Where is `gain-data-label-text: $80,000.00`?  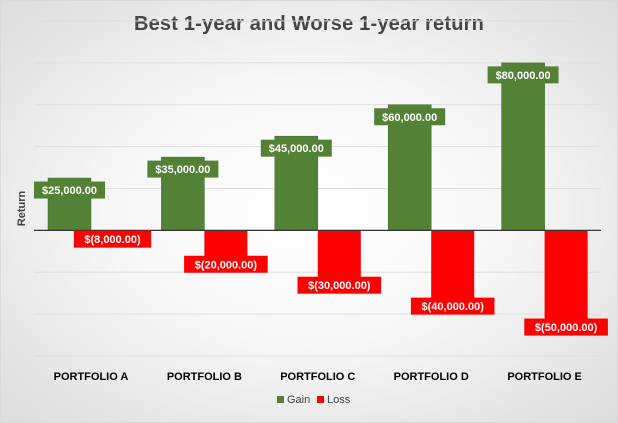
gain-data-label-text: $80,000.00 is located at coordinates (523, 76).